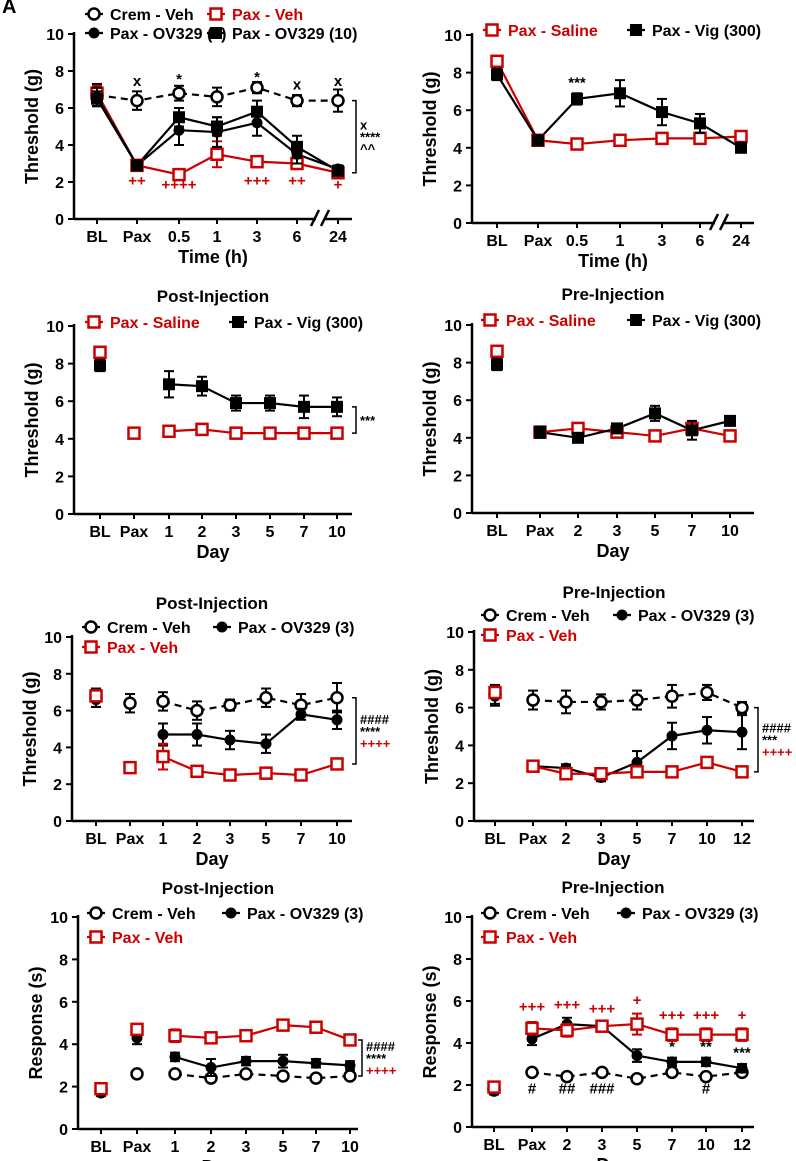 This screenshot has height=1161, width=796. Describe the element at coordinates (152, 15) in the screenshot. I see `legend-label: Crem - Veh` at that location.